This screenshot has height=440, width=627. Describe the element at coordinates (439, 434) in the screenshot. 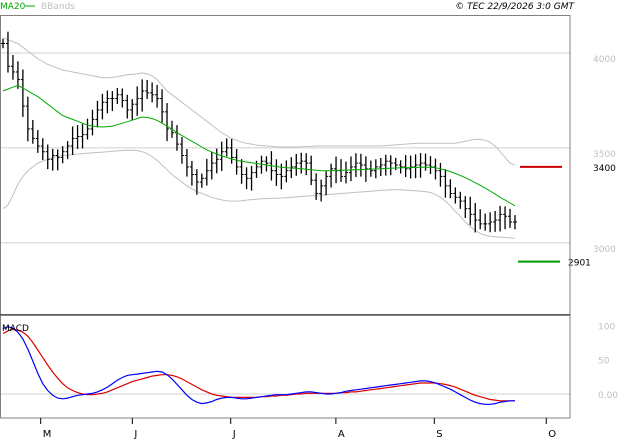

I see `month-label: S` at that location.